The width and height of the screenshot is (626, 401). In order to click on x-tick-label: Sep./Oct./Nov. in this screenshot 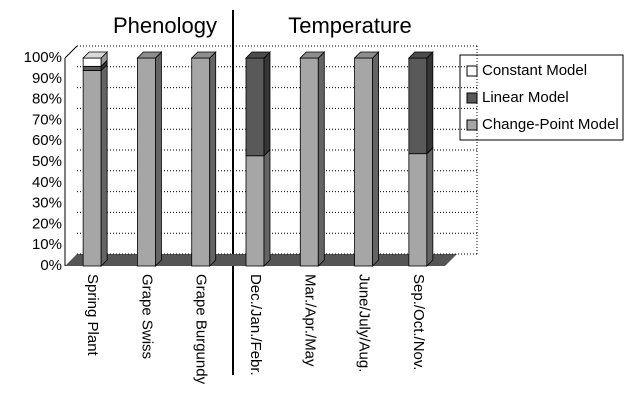, I will do `click(418, 322)`.